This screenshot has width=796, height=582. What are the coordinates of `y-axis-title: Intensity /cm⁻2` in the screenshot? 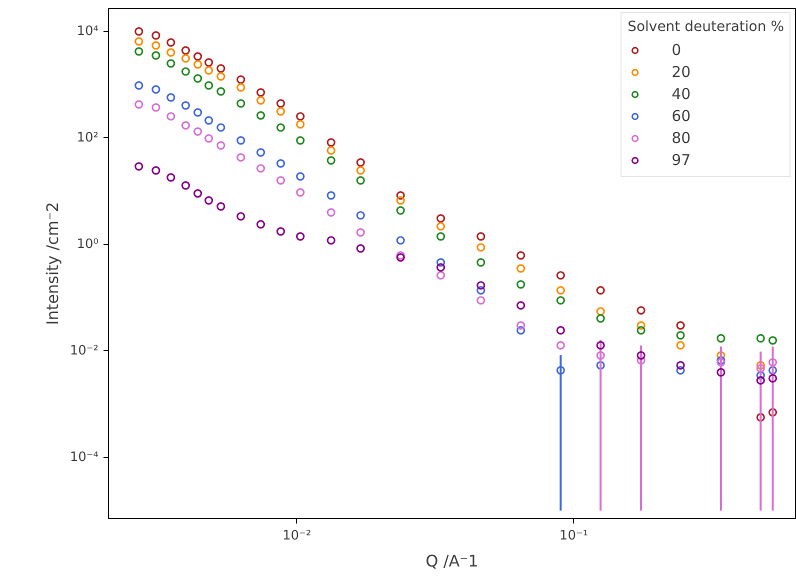 It's located at (52, 264).